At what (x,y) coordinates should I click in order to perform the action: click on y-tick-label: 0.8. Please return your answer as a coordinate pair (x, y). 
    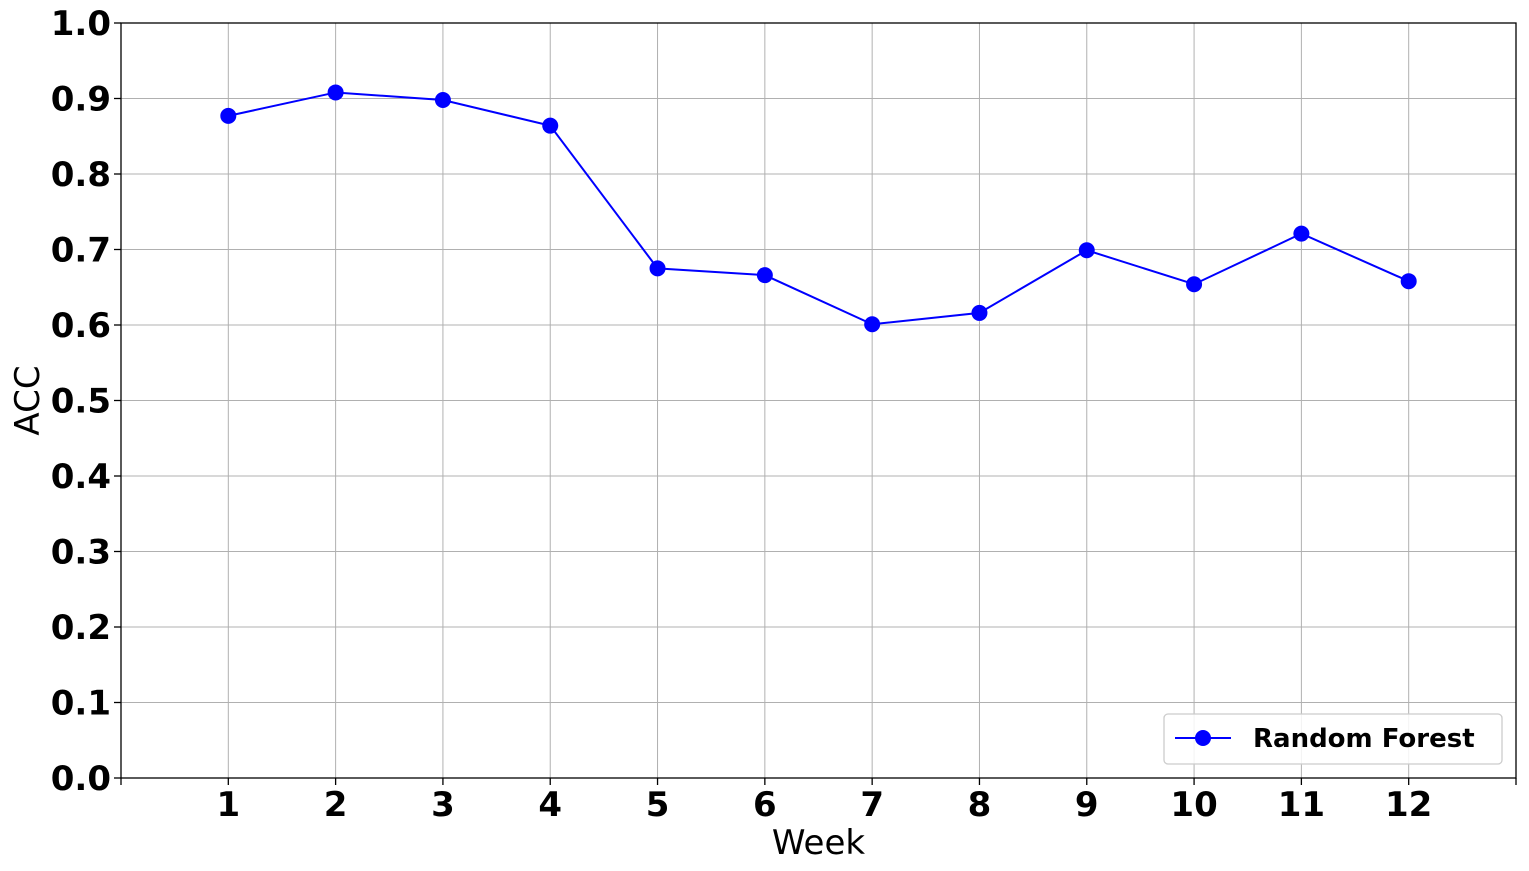
    Looking at the image, I should click on (81, 175).